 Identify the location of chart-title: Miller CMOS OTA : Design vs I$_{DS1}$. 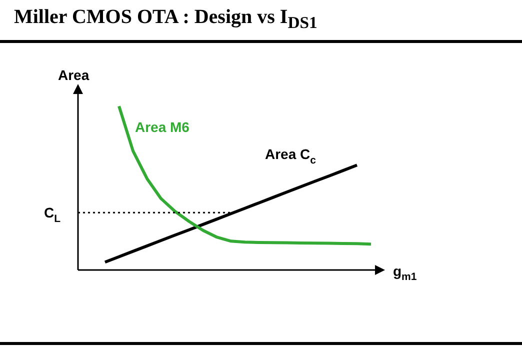
(166, 19).